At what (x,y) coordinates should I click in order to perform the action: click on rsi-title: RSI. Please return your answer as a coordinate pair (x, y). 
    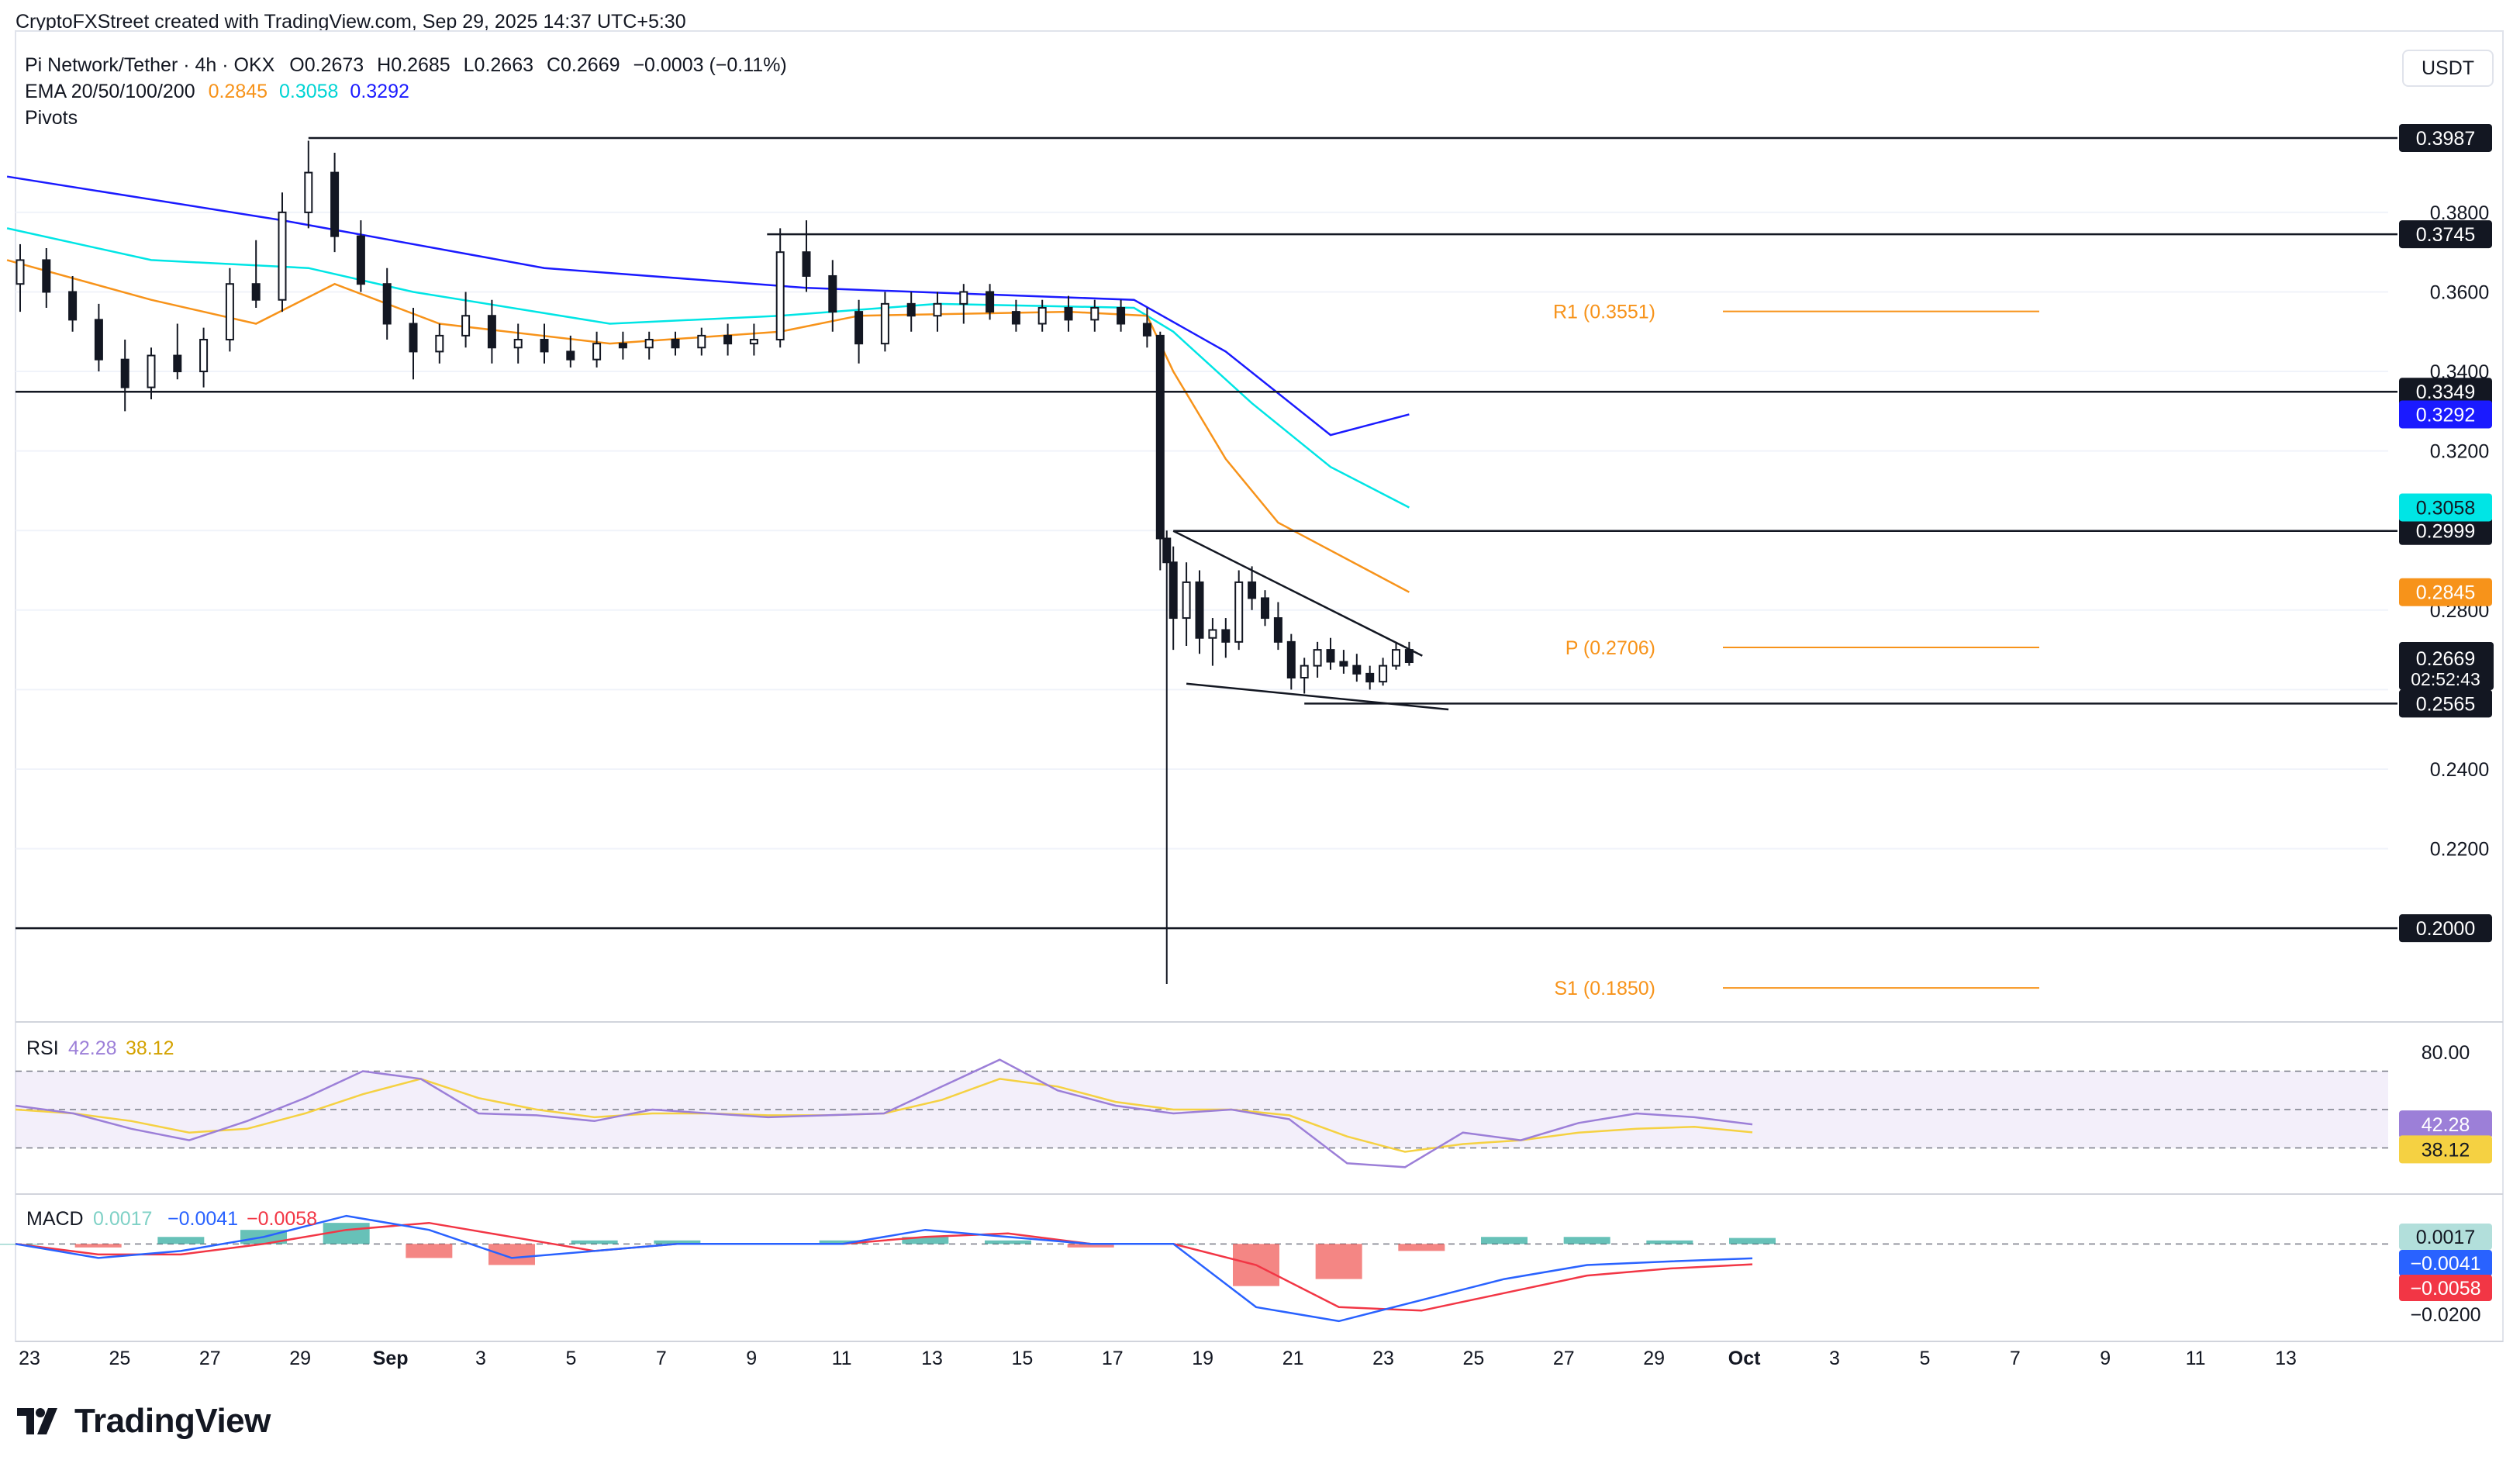
    Looking at the image, I should click on (42, 1048).